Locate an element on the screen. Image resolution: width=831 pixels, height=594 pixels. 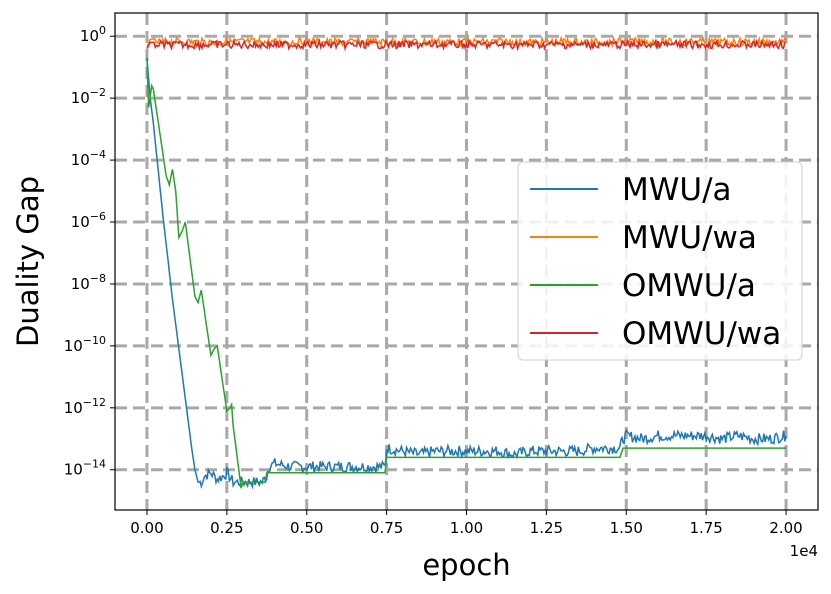
x-tick-label-2: 0.50 is located at coordinates (306, 528).